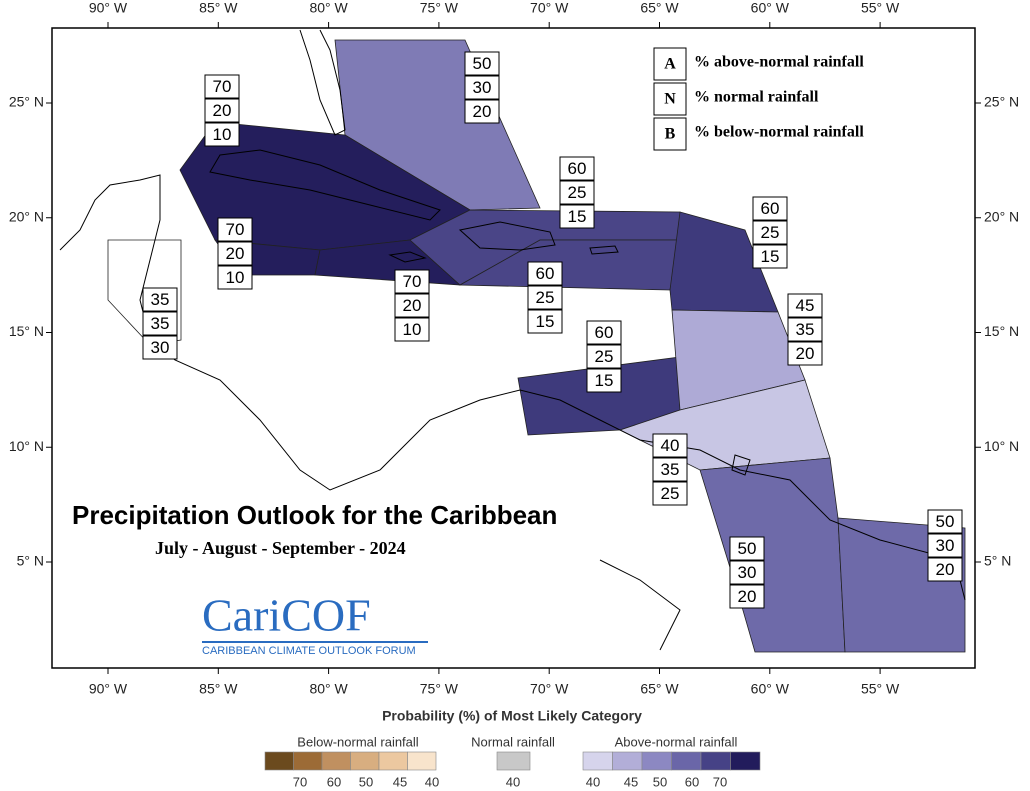 The image size is (1030, 791). Describe the element at coordinates (26, 331) in the screenshot. I see `lat-label: 15° N` at that location.